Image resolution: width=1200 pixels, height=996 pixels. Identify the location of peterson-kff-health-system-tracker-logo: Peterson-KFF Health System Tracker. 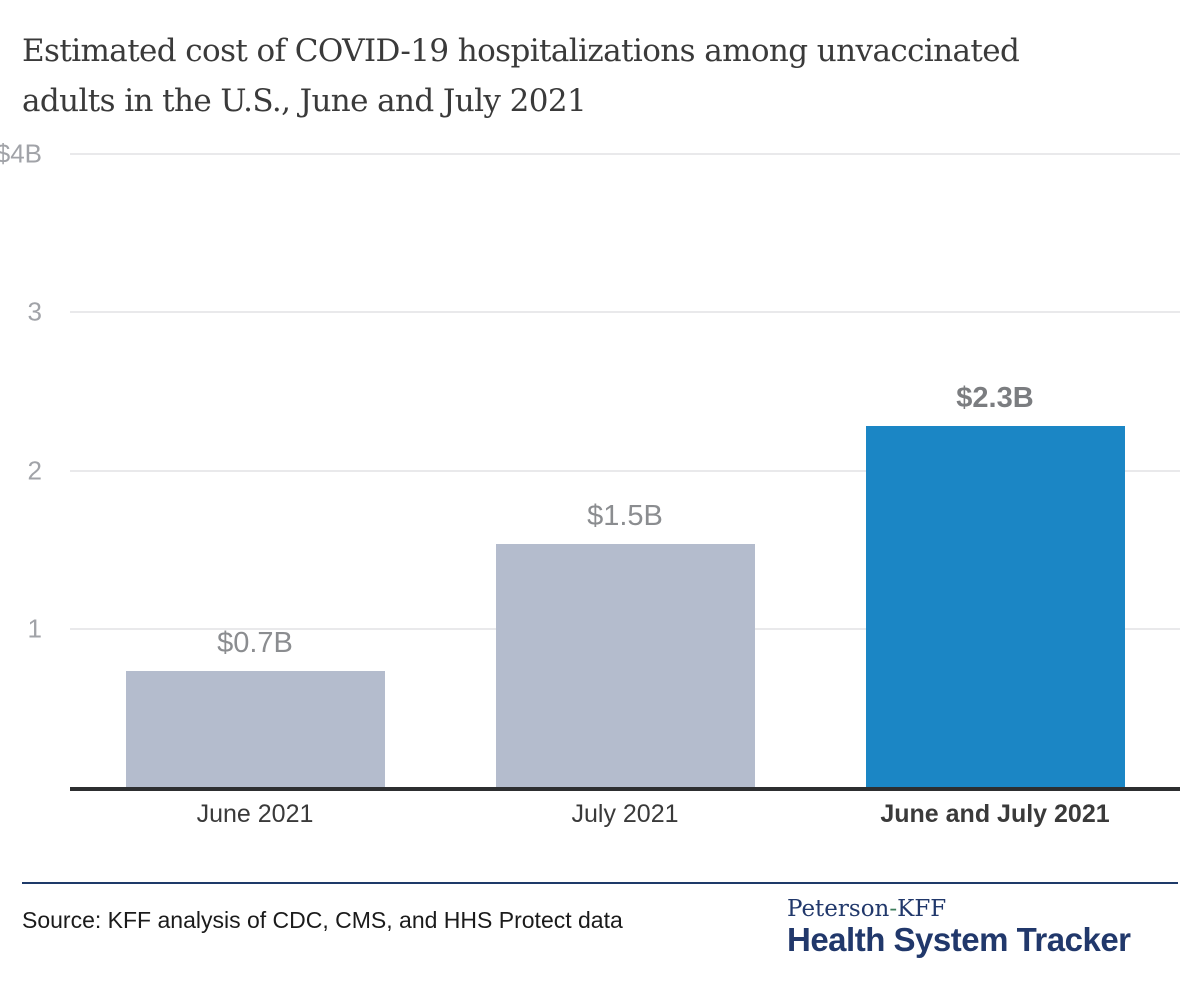
(983, 927).